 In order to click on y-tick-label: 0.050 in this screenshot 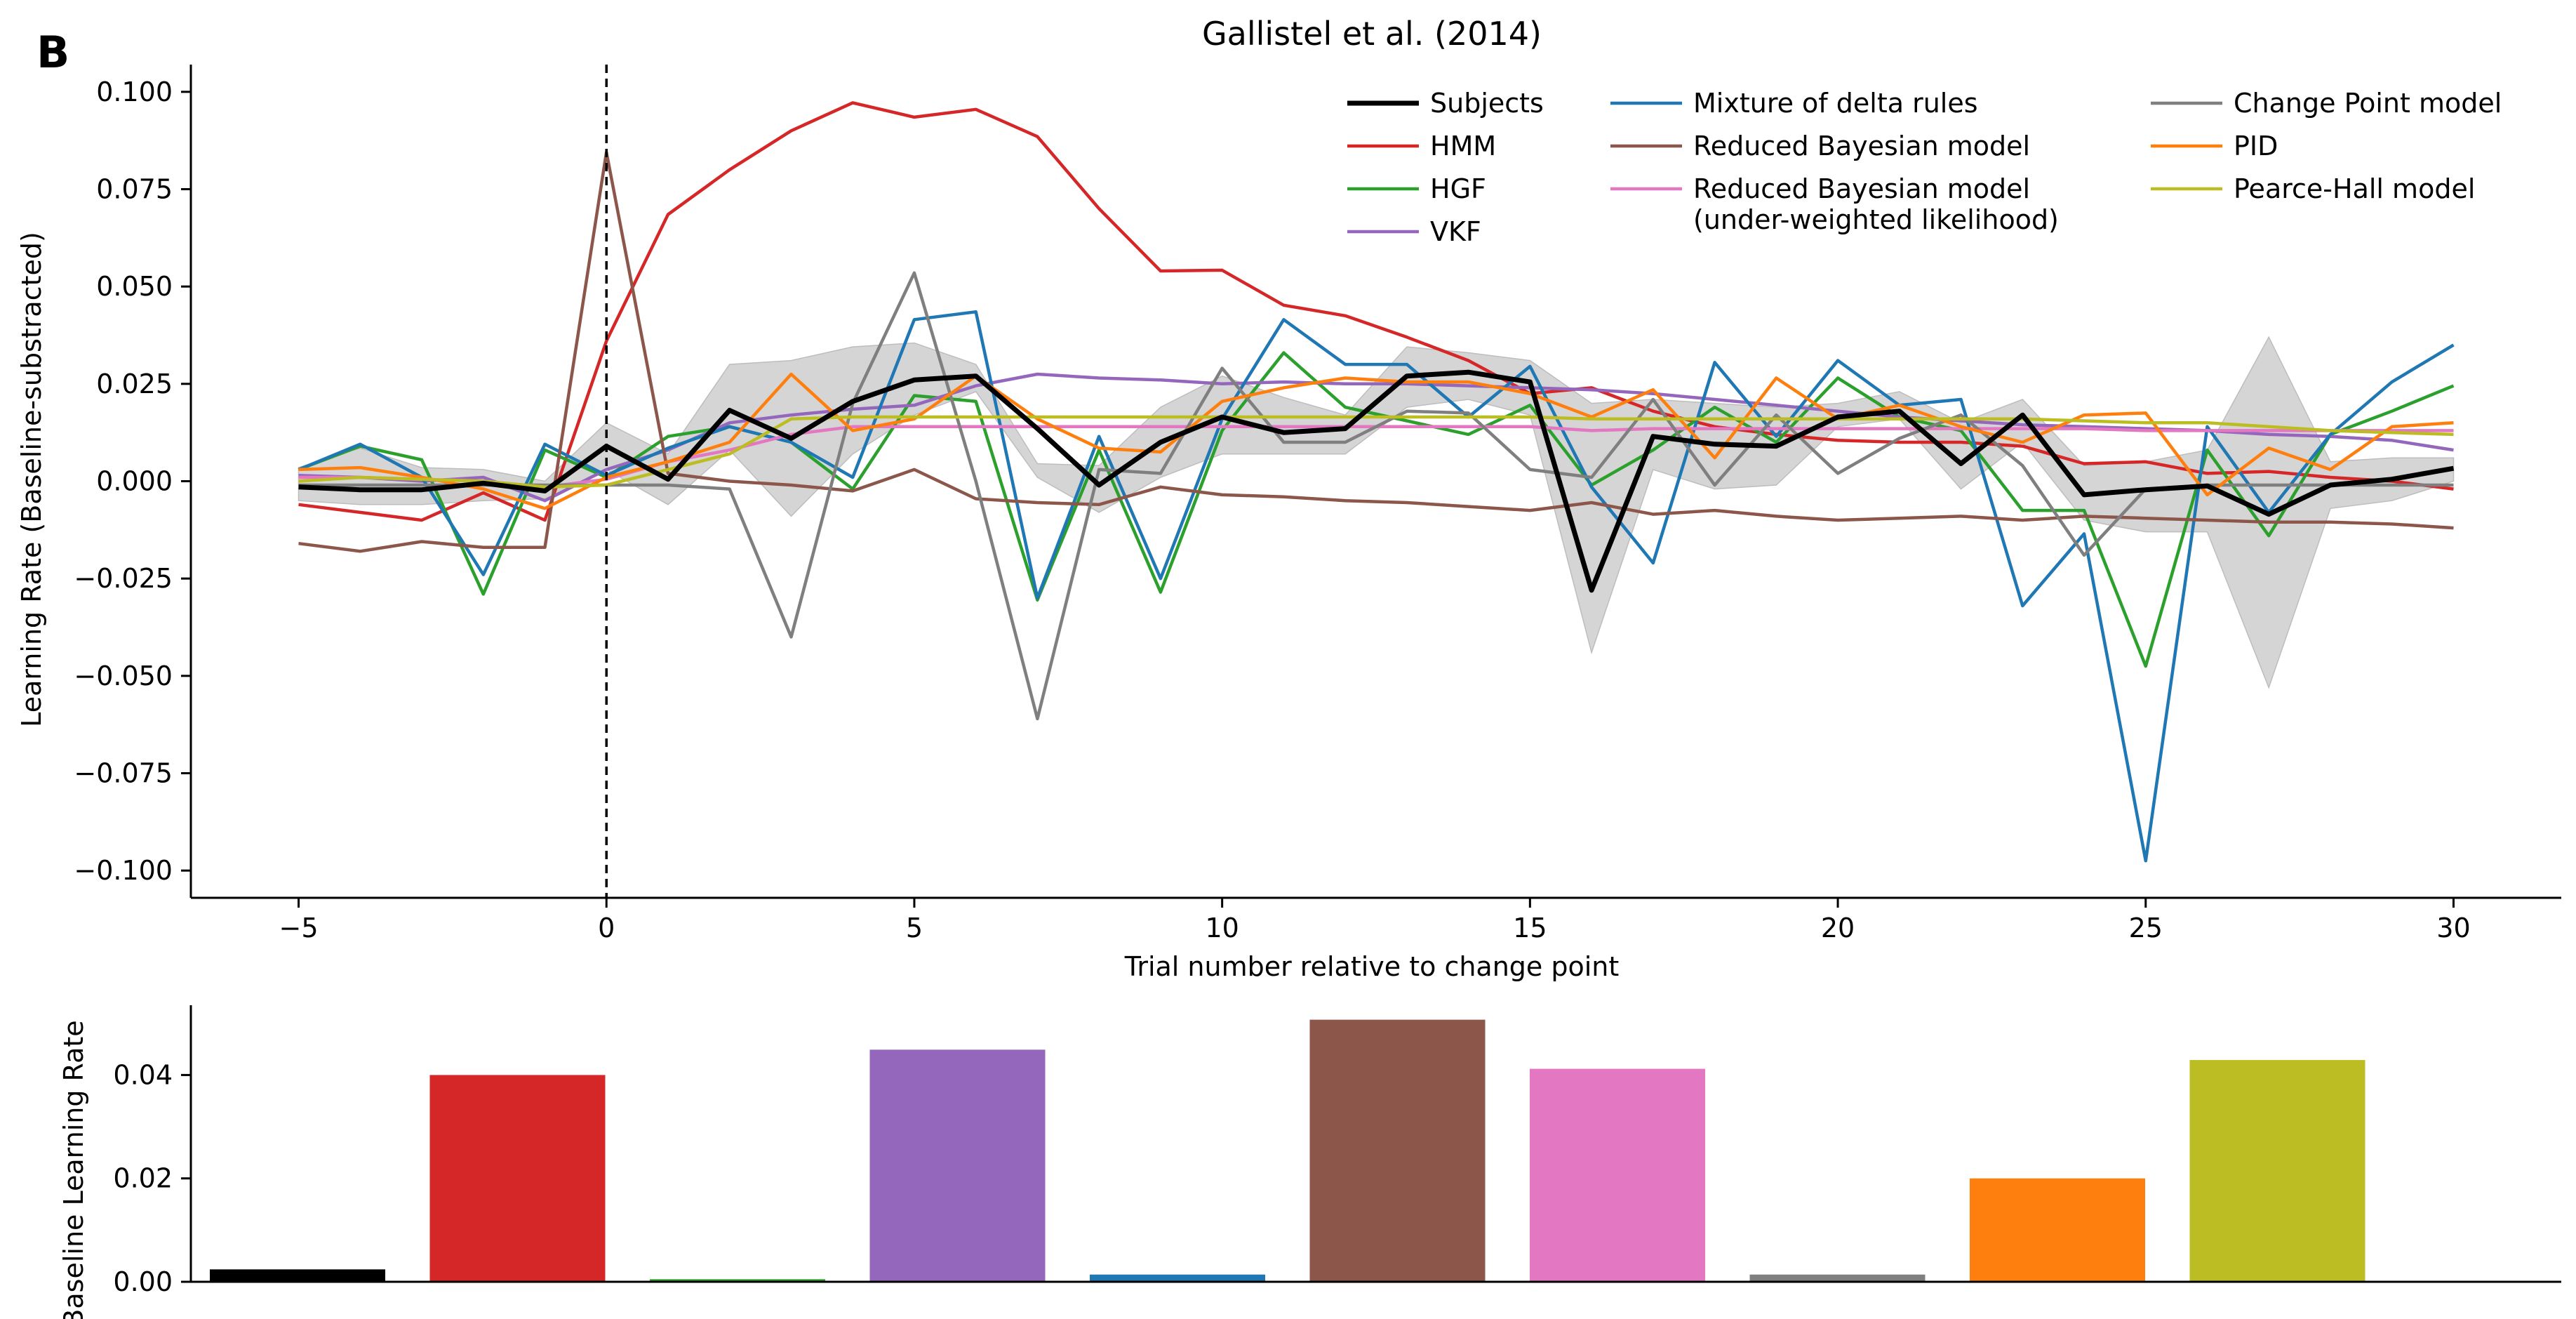, I will do `click(134, 286)`.